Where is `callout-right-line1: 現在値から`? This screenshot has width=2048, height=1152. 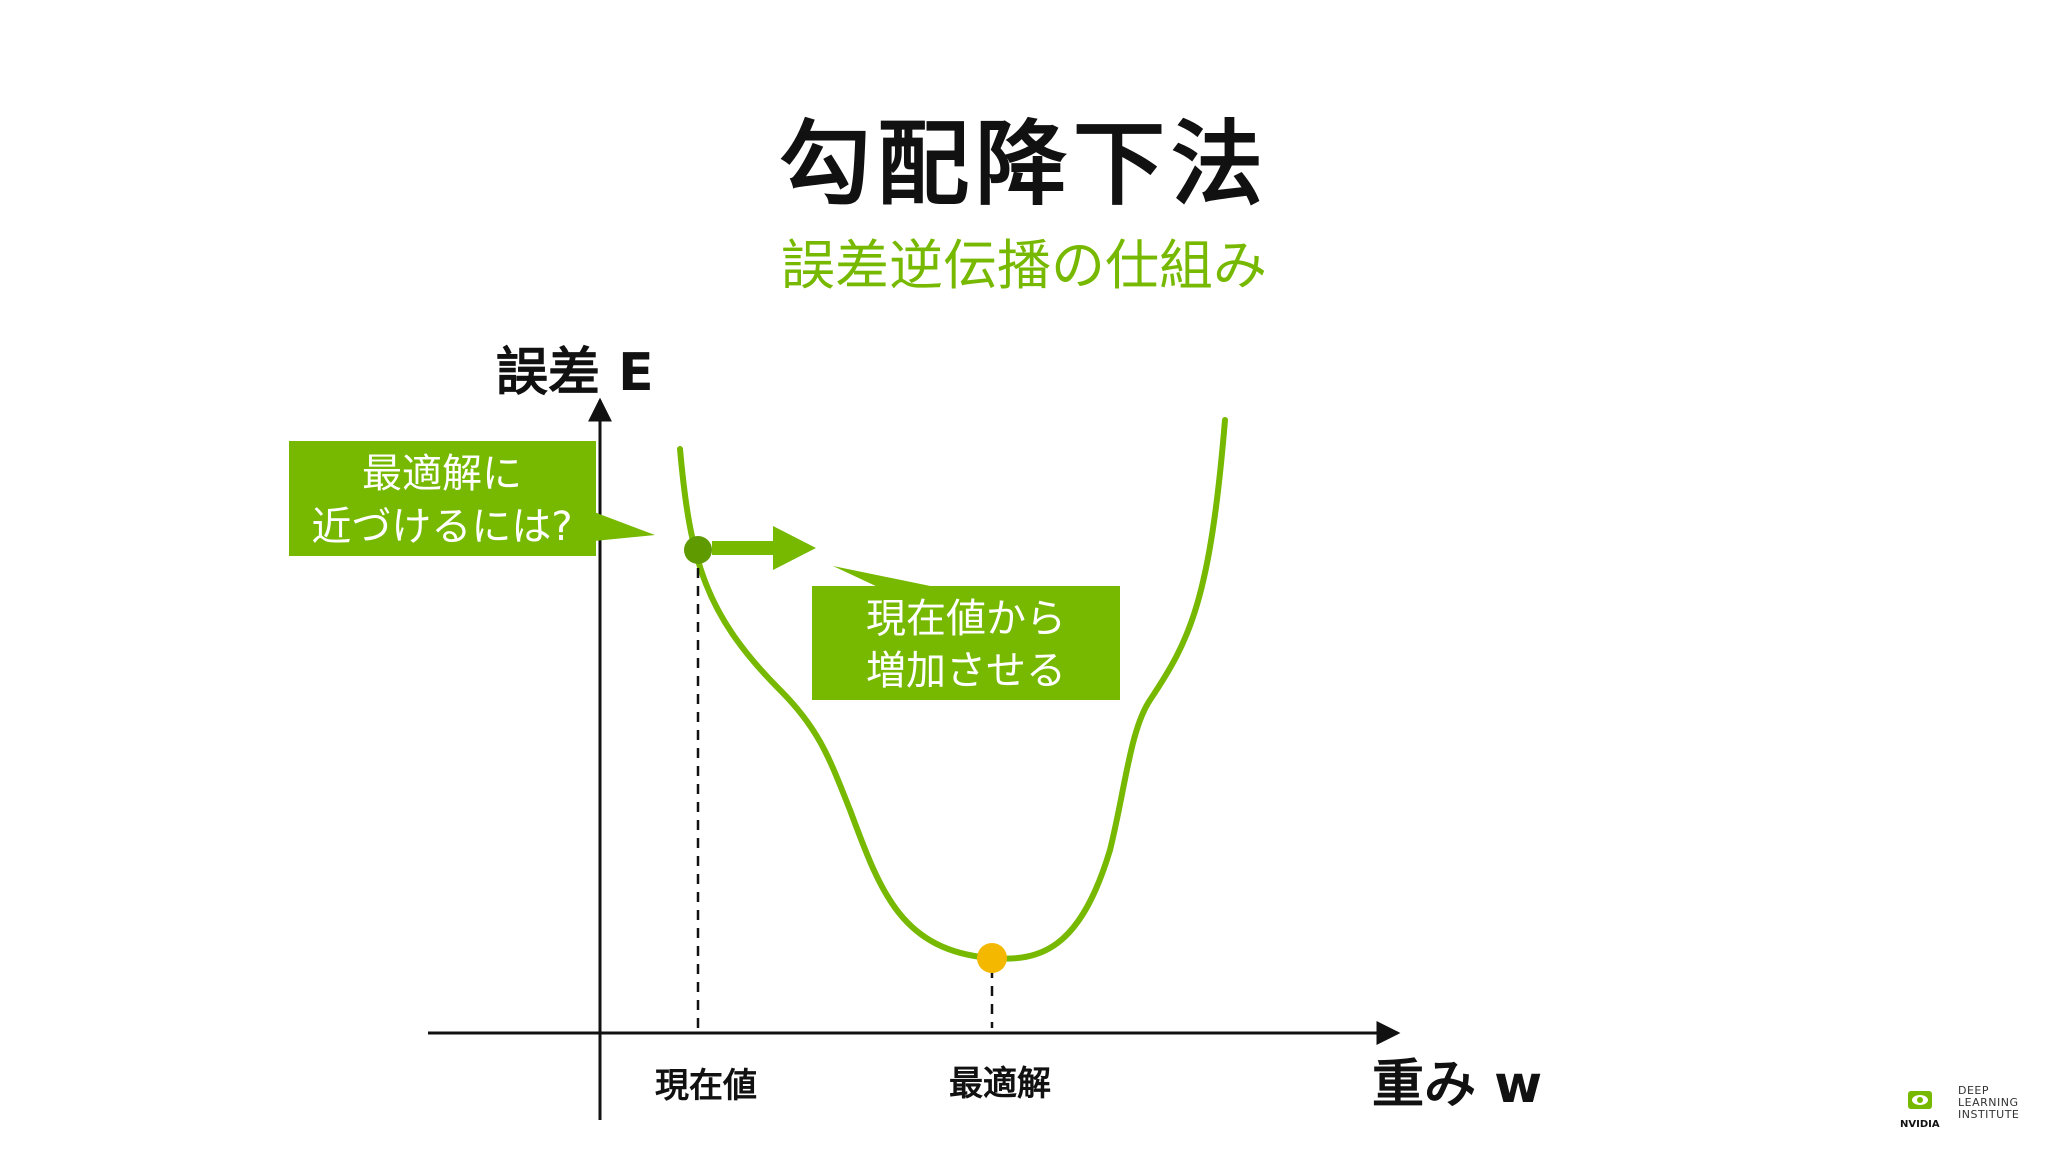
callout-right-line1: 現在値から is located at coordinates (966, 619).